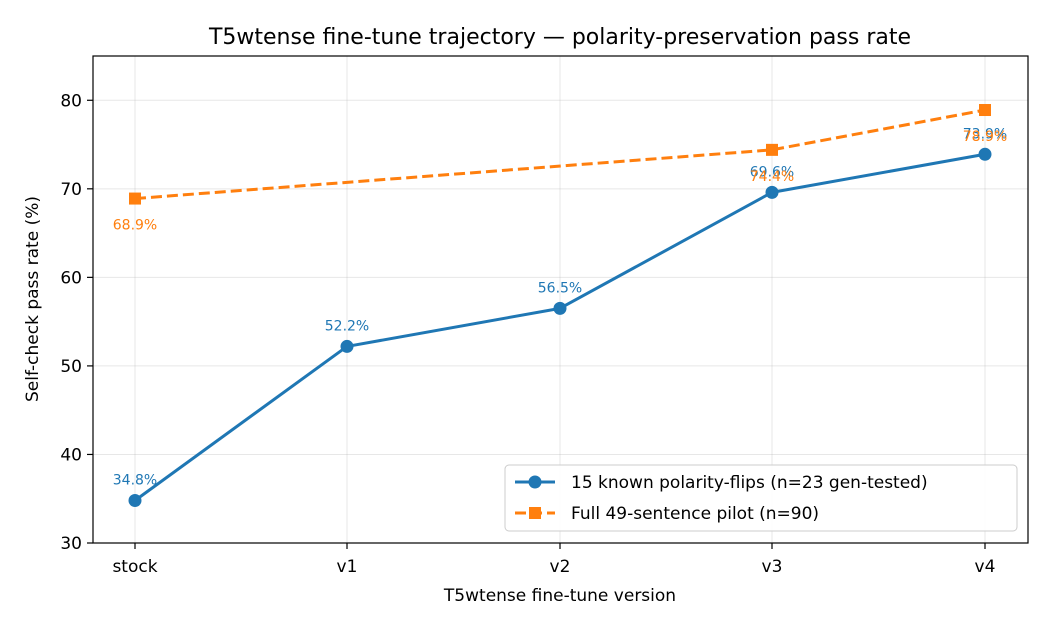 This screenshot has height=630, width=1050. What do you see at coordinates (71, 367) in the screenshot?
I see `y-tick-label: 50` at bounding box center [71, 367].